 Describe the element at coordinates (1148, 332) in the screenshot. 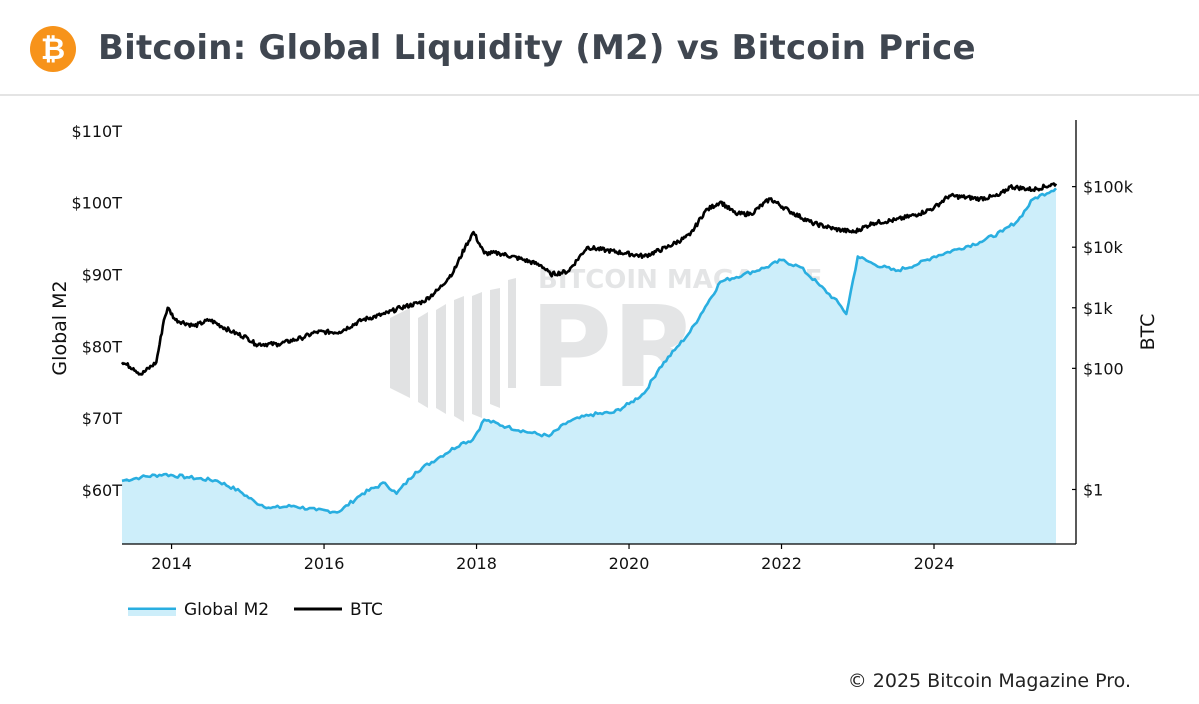

I see `y-right-axis-title: BTC` at that location.